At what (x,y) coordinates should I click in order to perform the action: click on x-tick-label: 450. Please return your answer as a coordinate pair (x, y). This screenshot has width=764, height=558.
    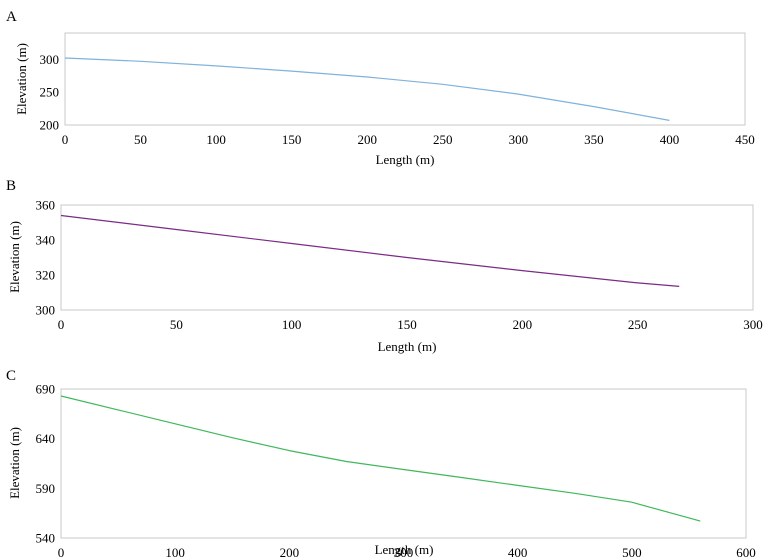
    Looking at the image, I should click on (745, 139).